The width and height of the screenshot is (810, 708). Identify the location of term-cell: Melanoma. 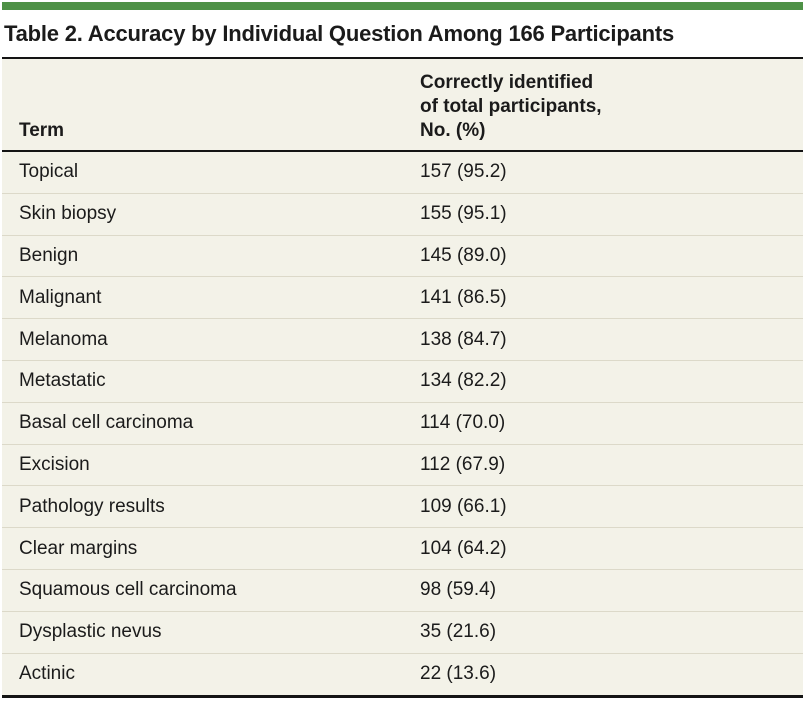
(63, 339).